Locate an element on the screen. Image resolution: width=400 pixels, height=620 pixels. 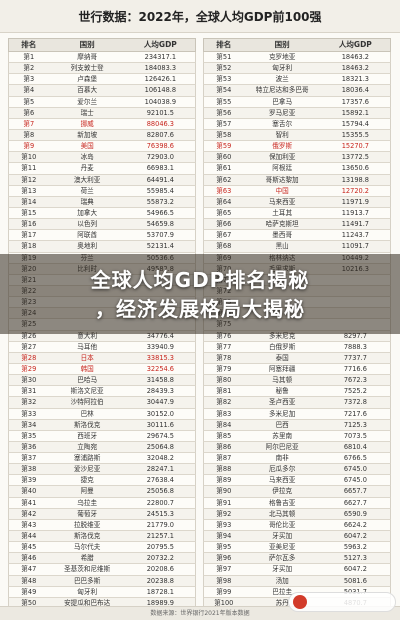
rank-cell: 第48 is located at coordinates (29, 580).